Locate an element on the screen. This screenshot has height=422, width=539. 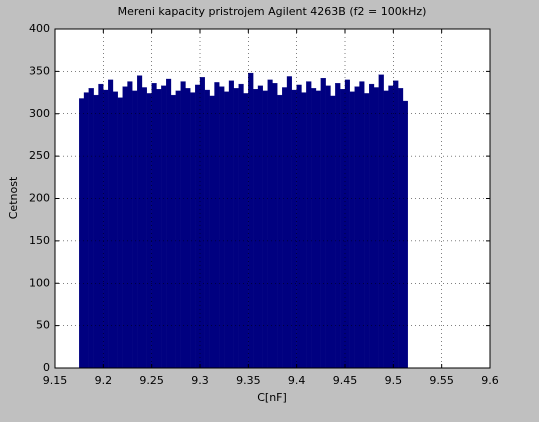
y-tick-label: 50 is located at coordinates (43, 325).